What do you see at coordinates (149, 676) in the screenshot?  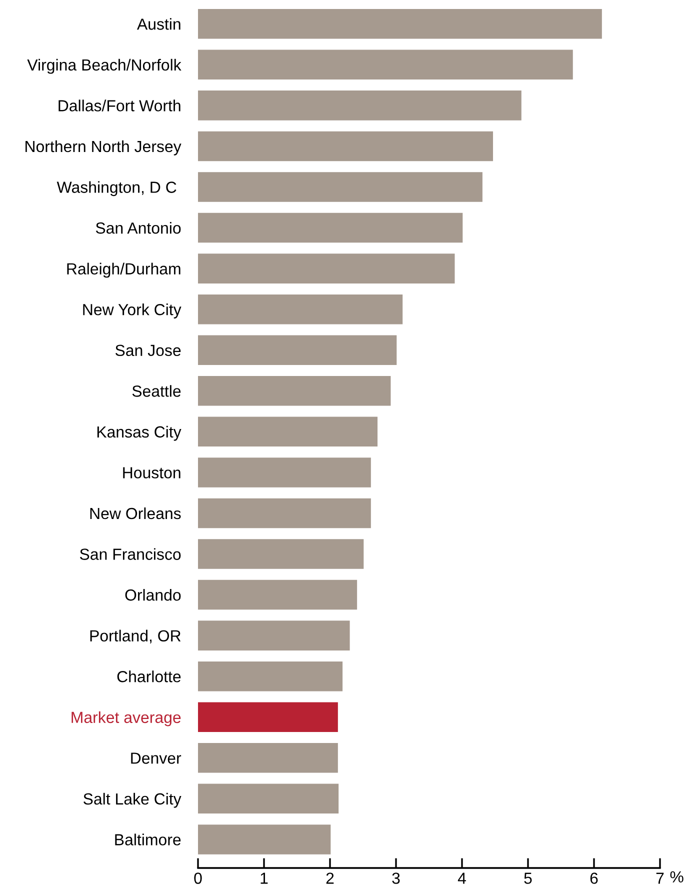 I see `y-tick-label: Charlotte` at bounding box center [149, 676].